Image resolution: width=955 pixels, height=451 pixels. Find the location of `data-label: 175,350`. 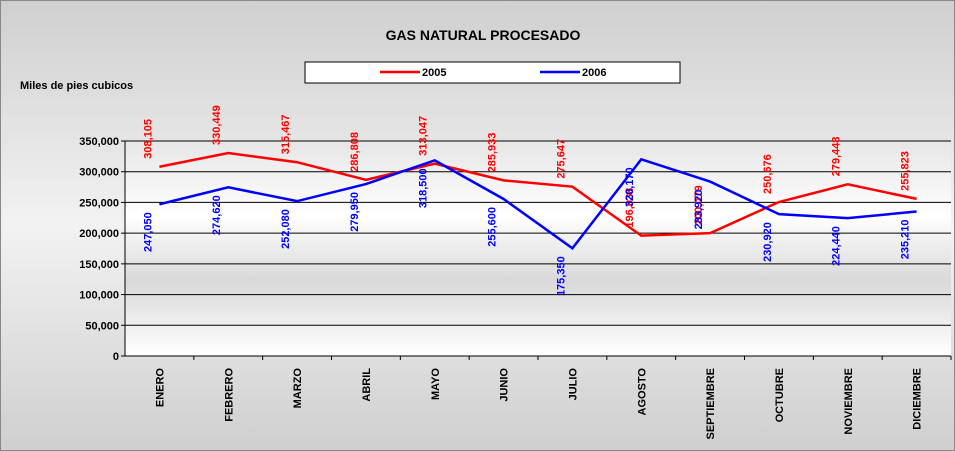

data-label: 175,350 is located at coordinates (561, 276).